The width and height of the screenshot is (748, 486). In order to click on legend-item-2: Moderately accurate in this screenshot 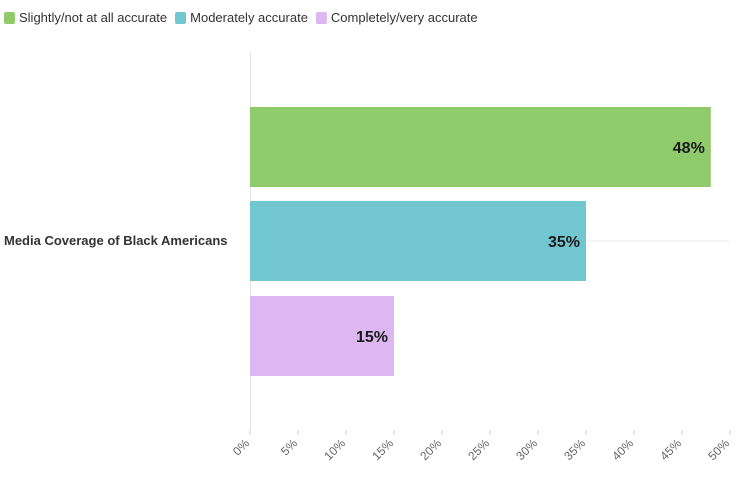, I will do `click(241, 17)`.